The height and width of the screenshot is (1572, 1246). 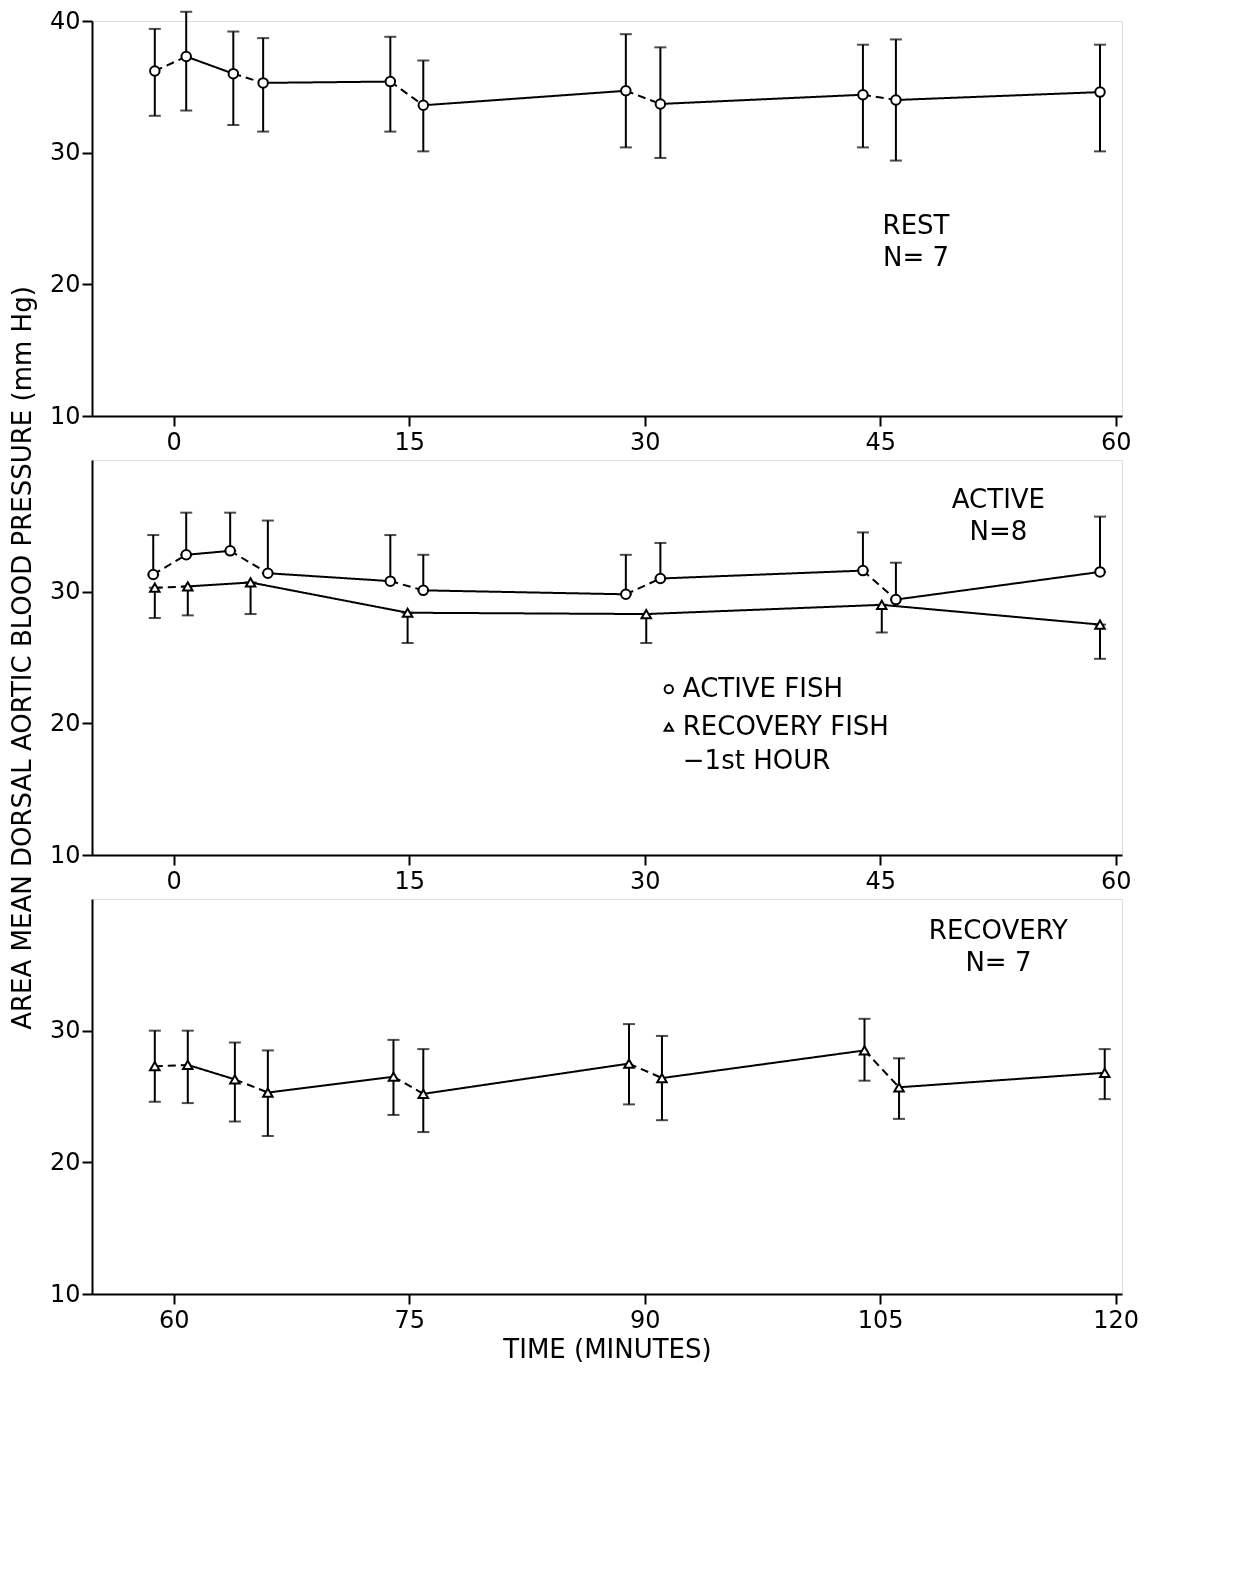 I want to click on legend-label: RECOVERY FISH −1st HOUR, so click(x=785, y=743).